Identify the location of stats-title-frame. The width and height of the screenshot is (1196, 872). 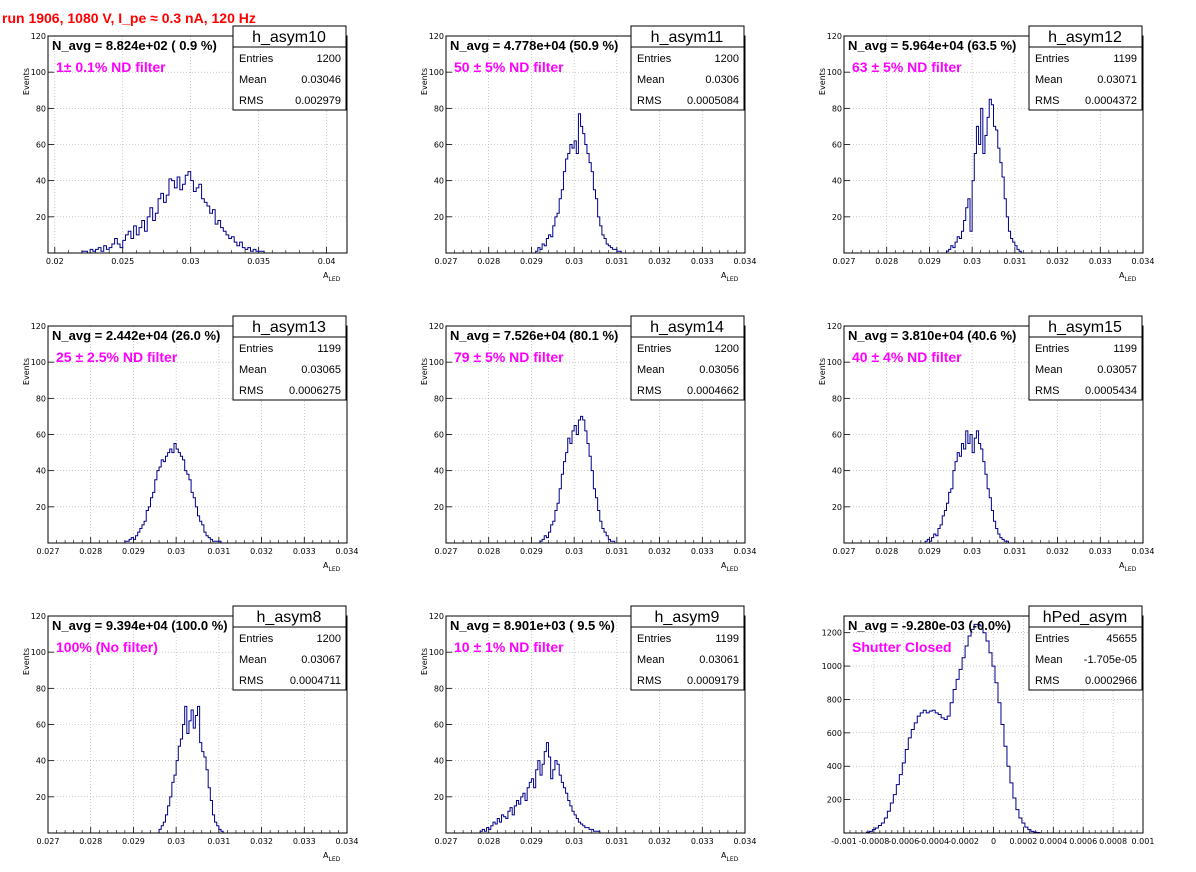
(687, 616).